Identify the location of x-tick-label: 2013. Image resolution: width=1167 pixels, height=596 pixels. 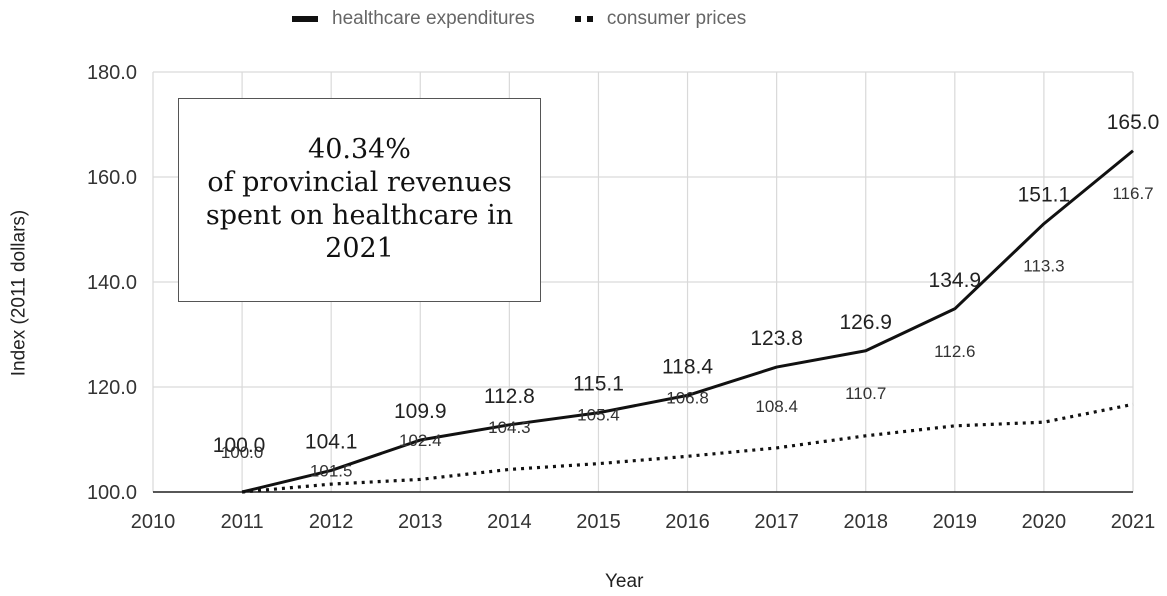
(420, 522).